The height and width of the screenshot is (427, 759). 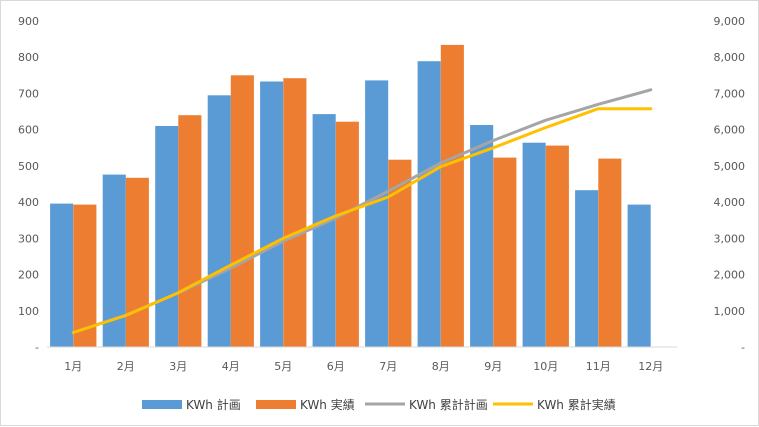 I want to click on y-left-tick-label: 400, so click(x=28, y=202).